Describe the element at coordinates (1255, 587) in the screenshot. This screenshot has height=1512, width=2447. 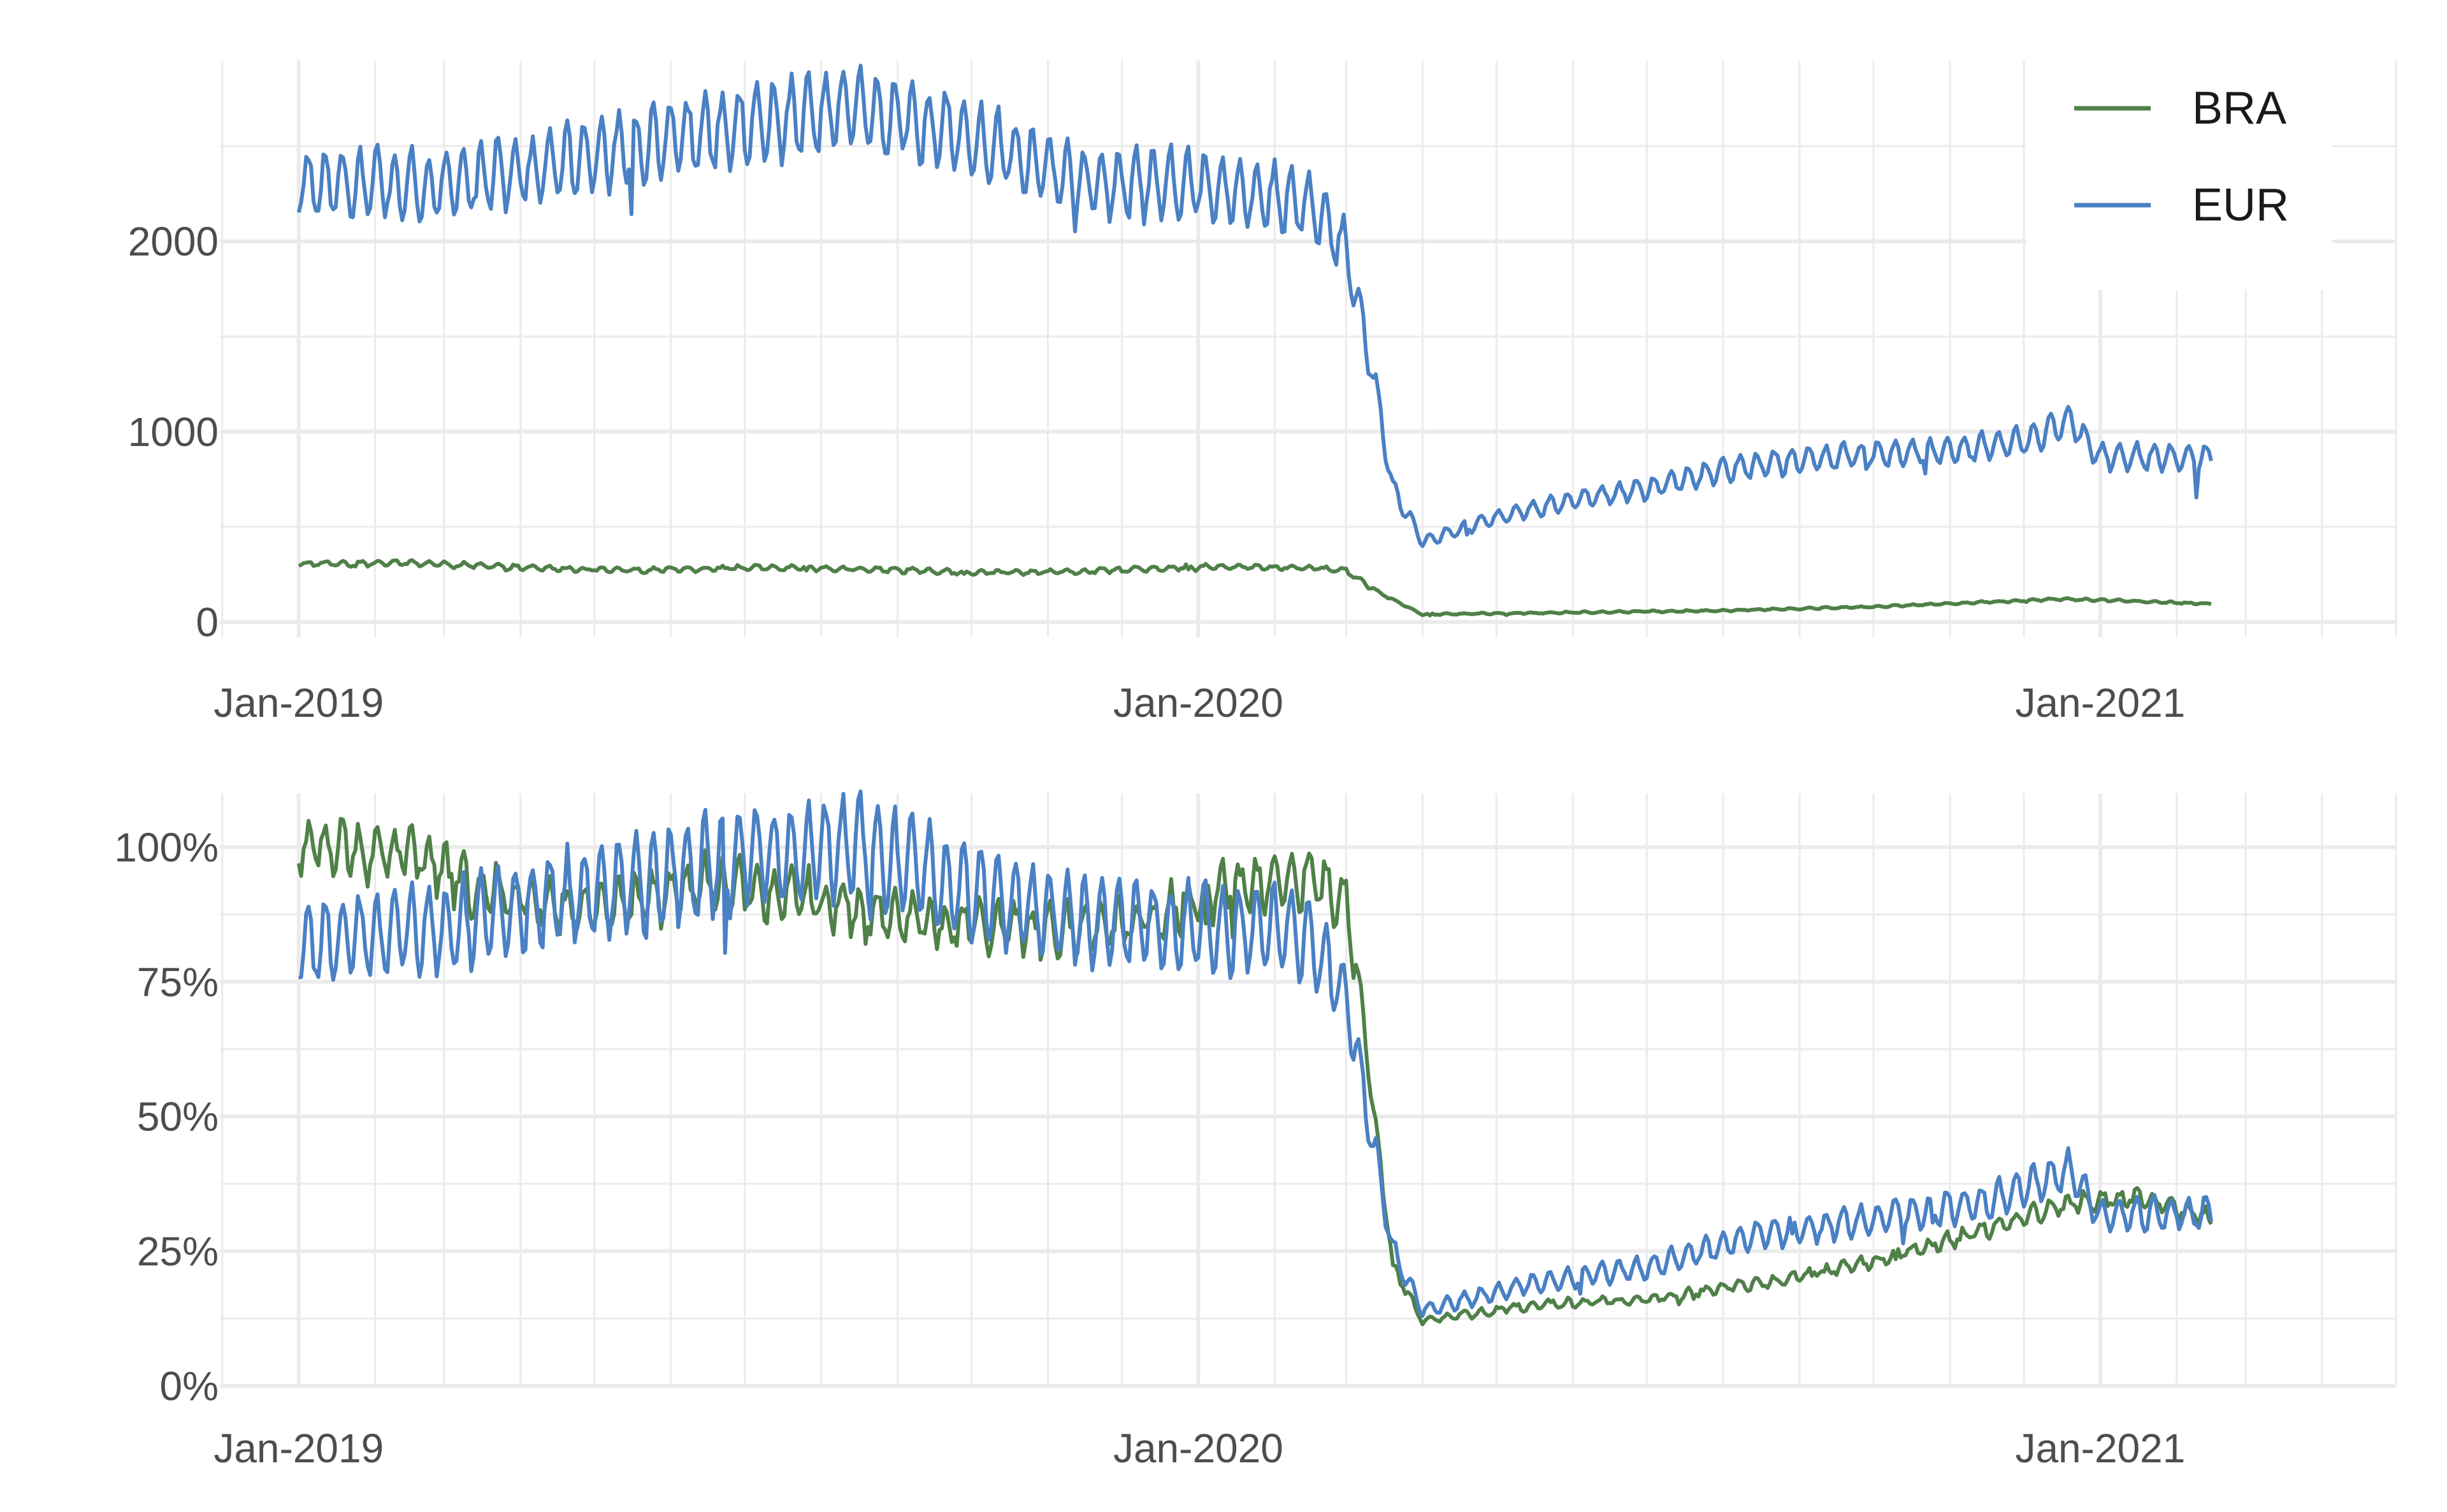
I see `series-line-bra` at that location.